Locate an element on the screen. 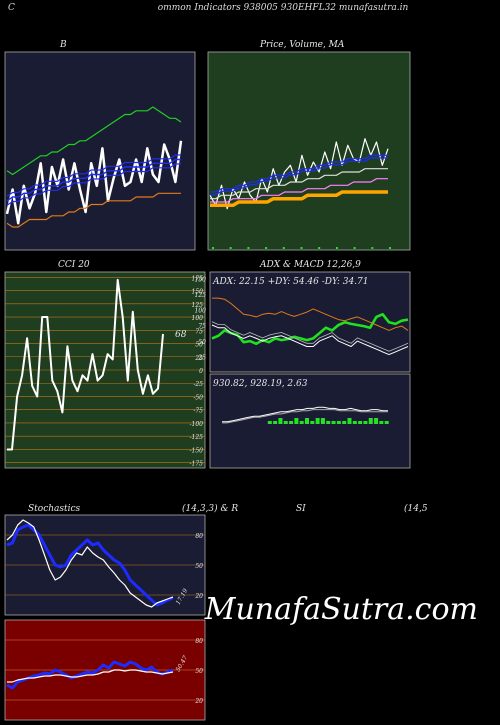  cci-tick-label: 175 is located at coordinates (198, 278).